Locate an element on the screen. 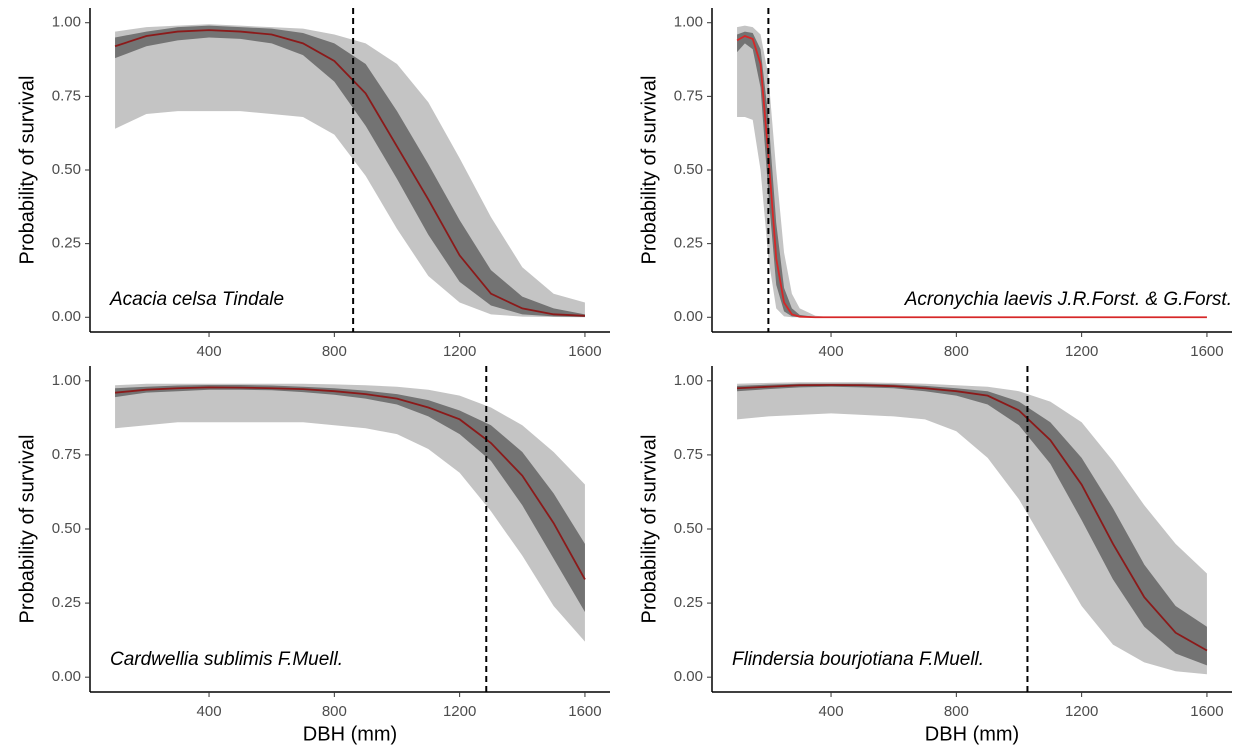 This screenshot has height=748, width=1242. annotation: Acacia celsa Tindale is located at coordinates (196, 299).